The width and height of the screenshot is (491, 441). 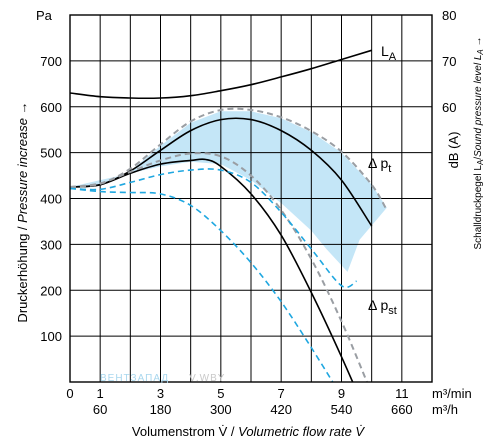 I want to click on x-tick-label-top: 5, so click(x=220, y=393).